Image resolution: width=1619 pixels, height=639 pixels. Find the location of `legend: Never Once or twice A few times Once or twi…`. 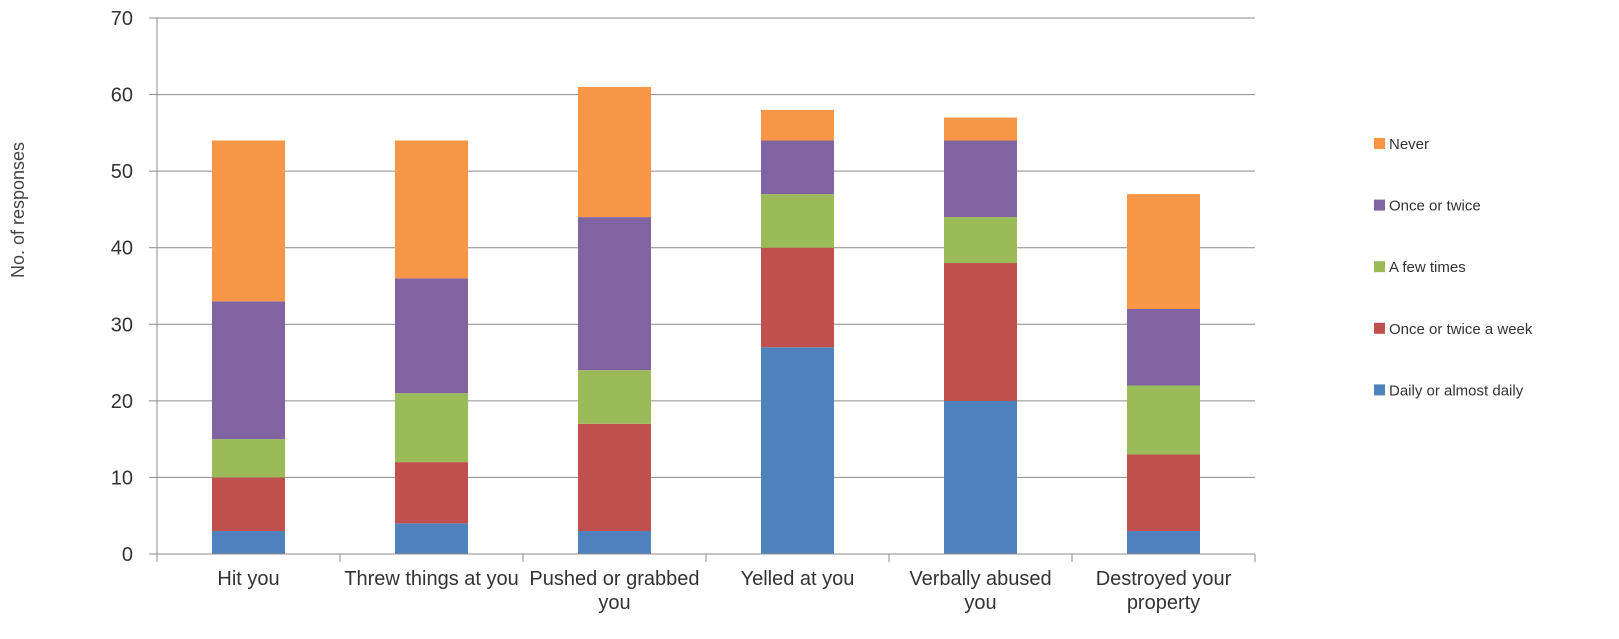

legend: Never Once or twice A few times Once or twi… is located at coordinates (1453, 267).